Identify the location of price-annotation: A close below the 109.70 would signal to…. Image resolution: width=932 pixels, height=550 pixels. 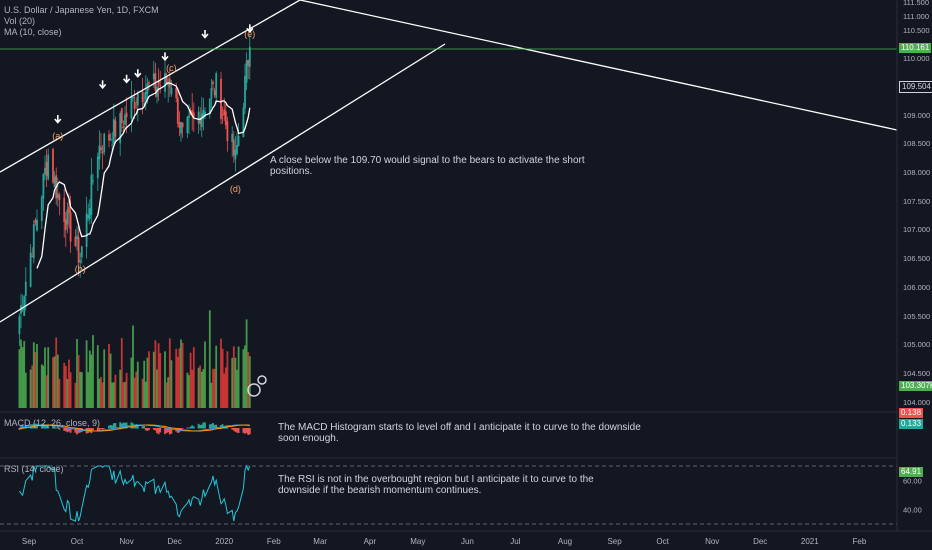
(427, 166).